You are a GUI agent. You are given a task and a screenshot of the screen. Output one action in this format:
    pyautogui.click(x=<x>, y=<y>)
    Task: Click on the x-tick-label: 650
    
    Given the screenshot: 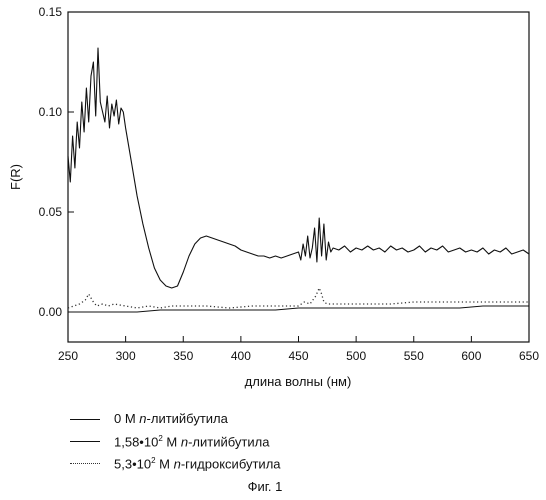 What is the action you would take?
    pyautogui.click(x=529, y=356)
    